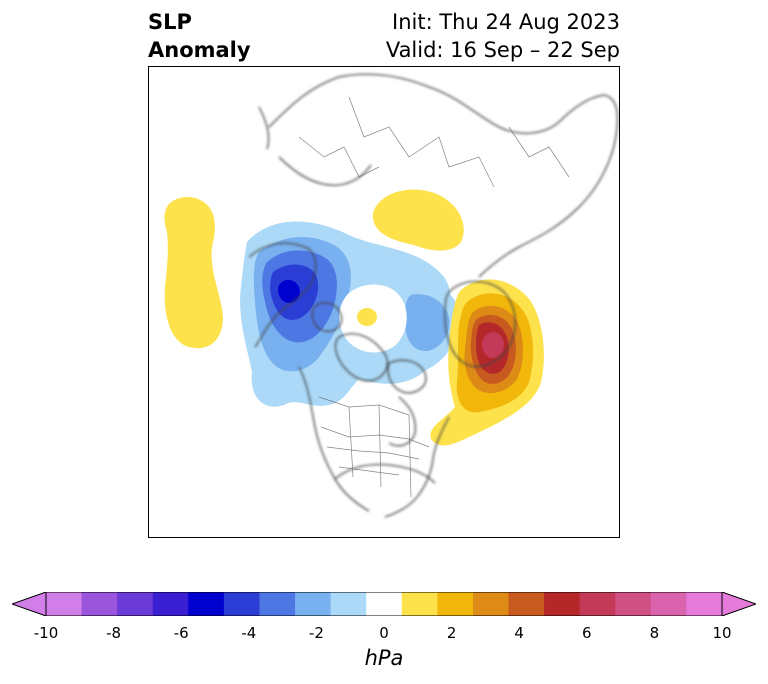  I want to click on colorbar-tick-label: -8, so click(114, 633).